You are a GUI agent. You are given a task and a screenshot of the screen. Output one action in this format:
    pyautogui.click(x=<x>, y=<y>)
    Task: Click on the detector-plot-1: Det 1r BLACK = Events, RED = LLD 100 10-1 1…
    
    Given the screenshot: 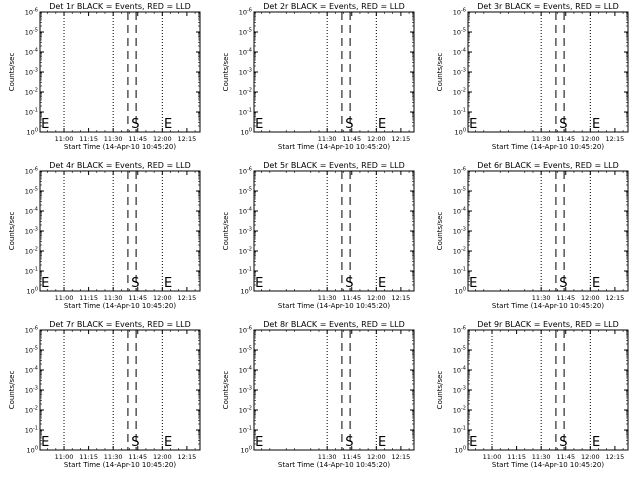 What is the action you would take?
    pyautogui.click(x=104, y=76)
    